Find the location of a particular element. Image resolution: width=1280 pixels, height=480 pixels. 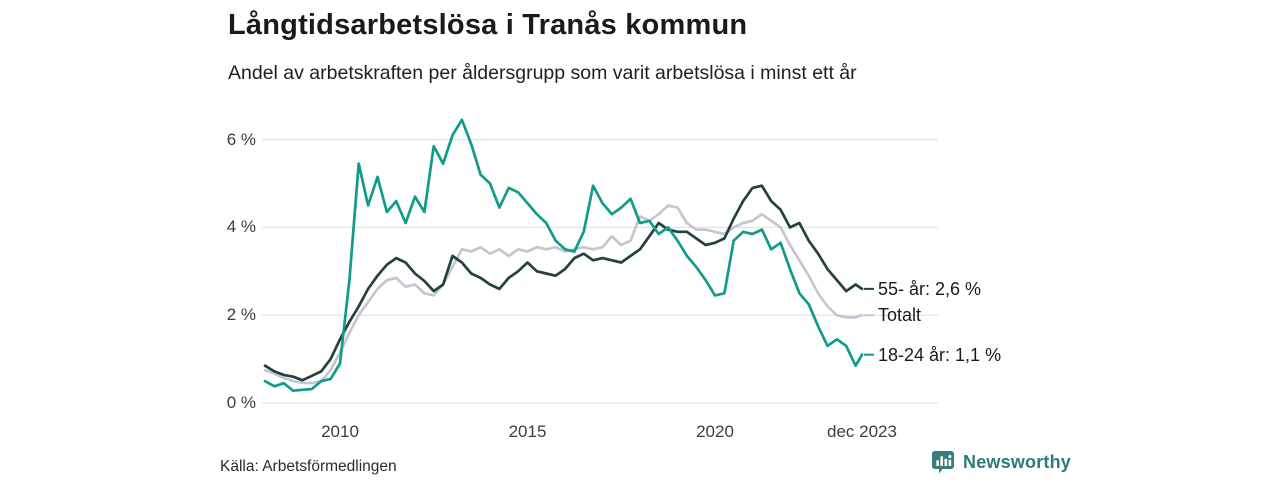

series-end-label: 55- år: 2,6 % is located at coordinates (930, 288).